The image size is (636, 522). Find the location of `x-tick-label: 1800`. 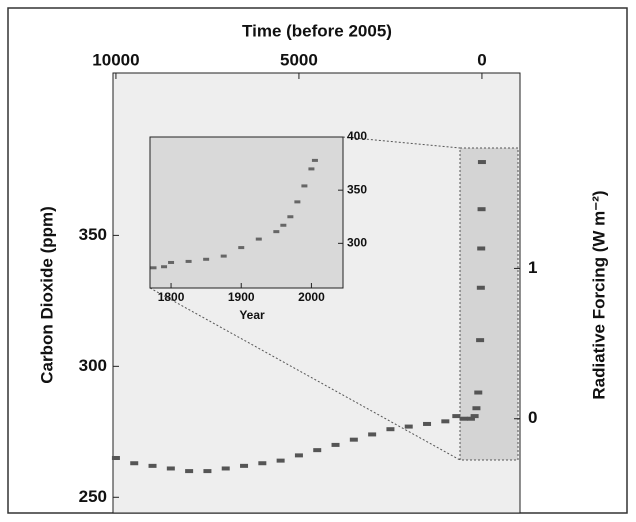

x-tick-label: 1800 is located at coordinates (171, 297).